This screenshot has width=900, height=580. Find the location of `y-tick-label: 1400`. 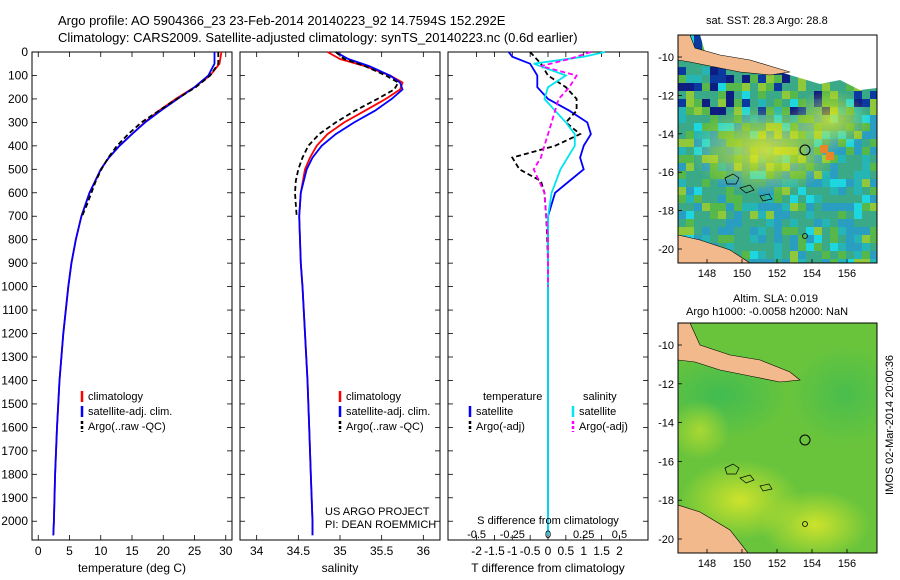

y-tick-label: 1400 is located at coordinates (14, 380).